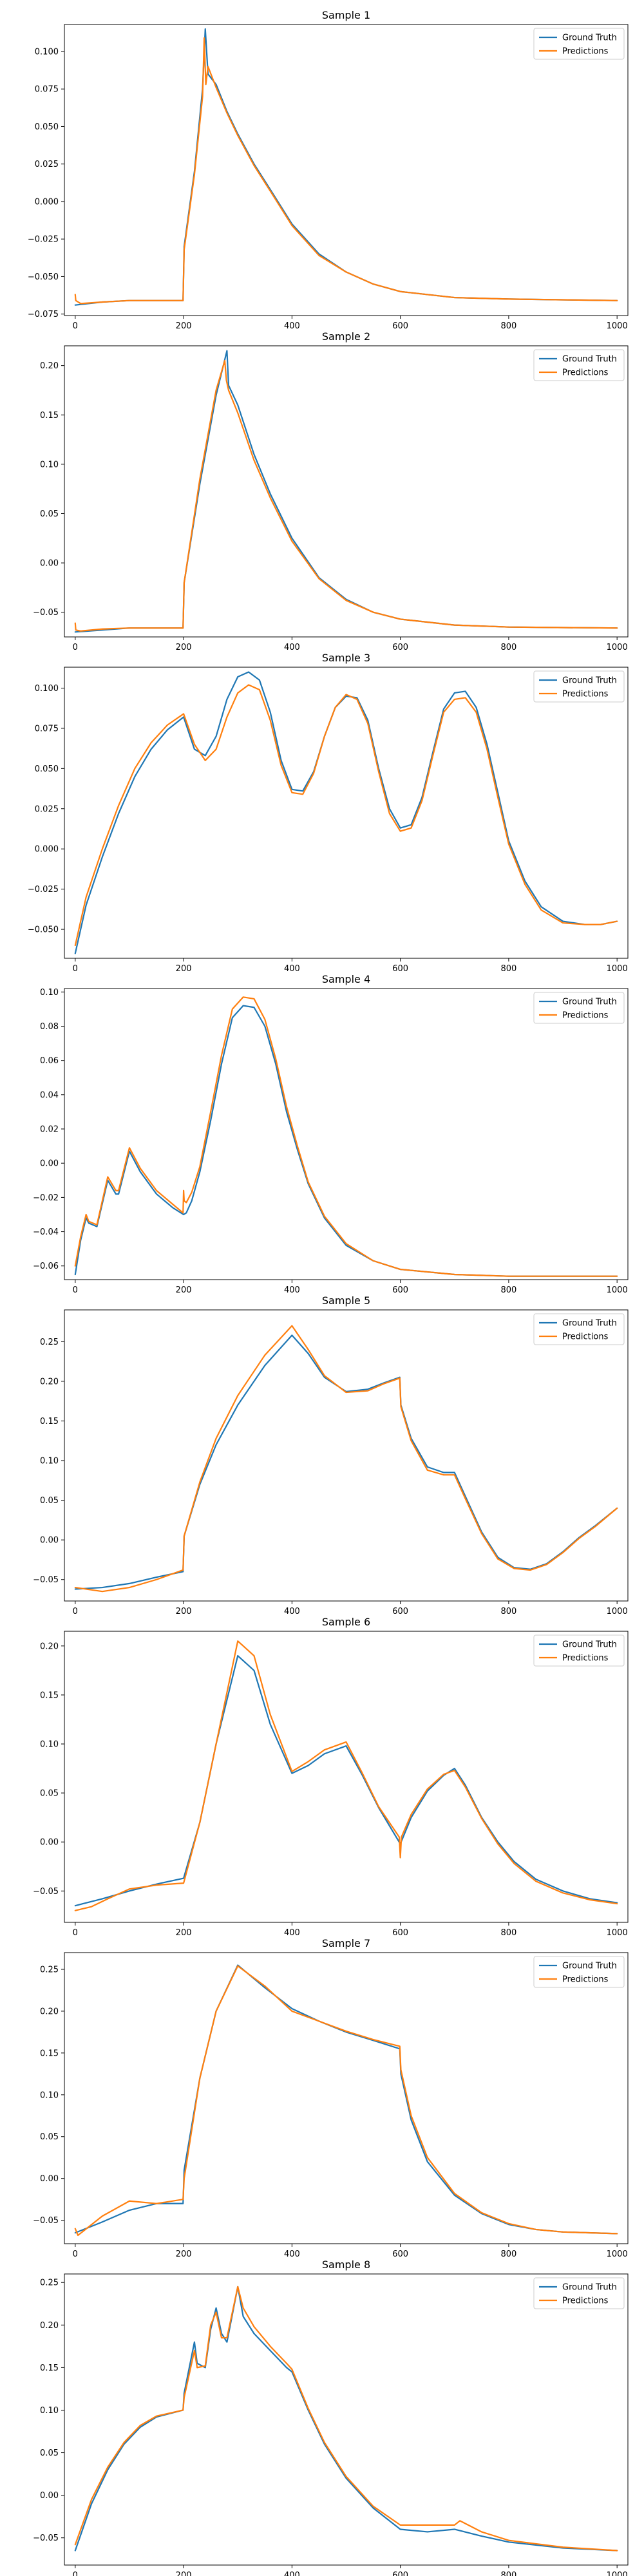  I want to click on chart-title: Sample 4, so click(346, 979).